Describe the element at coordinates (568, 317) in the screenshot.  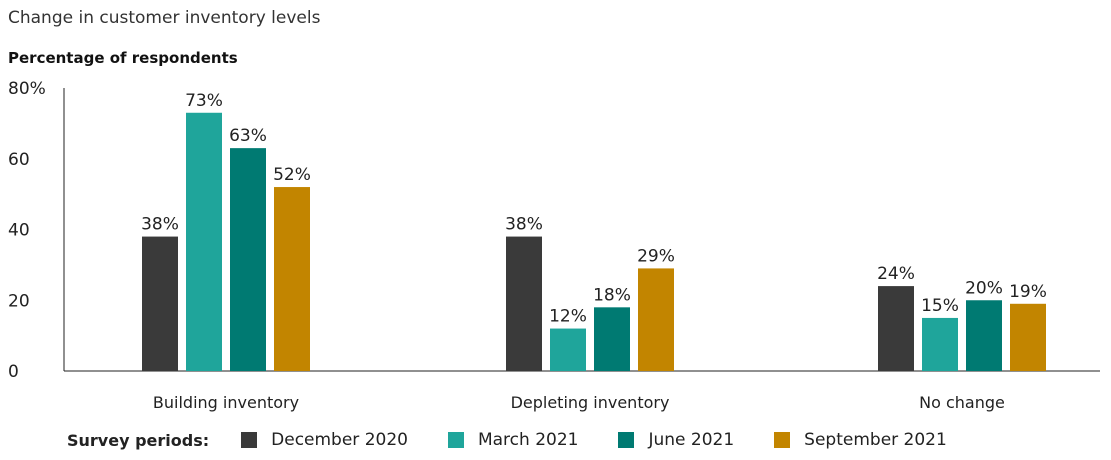
I see `data-label: 12%` at that location.